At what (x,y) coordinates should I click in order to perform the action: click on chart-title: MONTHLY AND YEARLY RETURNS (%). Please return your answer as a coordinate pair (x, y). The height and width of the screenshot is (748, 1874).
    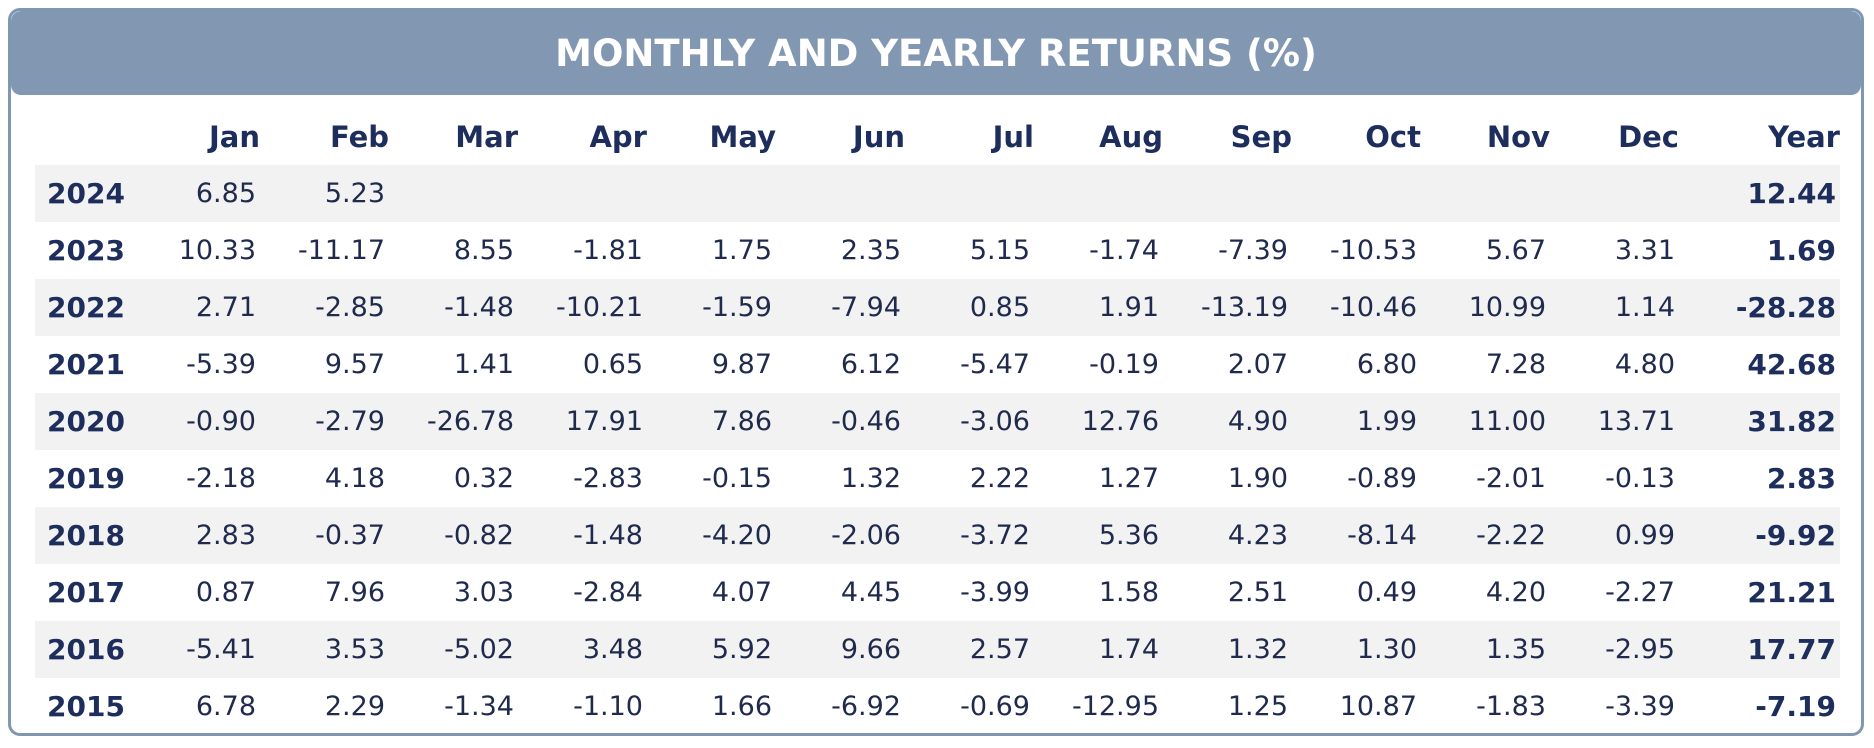
    Looking at the image, I should click on (936, 53).